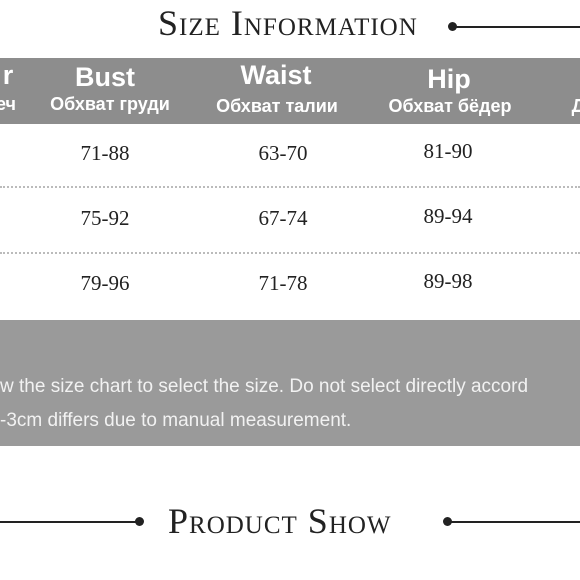  I want to click on section-title: Size Information, so click(288, 23).